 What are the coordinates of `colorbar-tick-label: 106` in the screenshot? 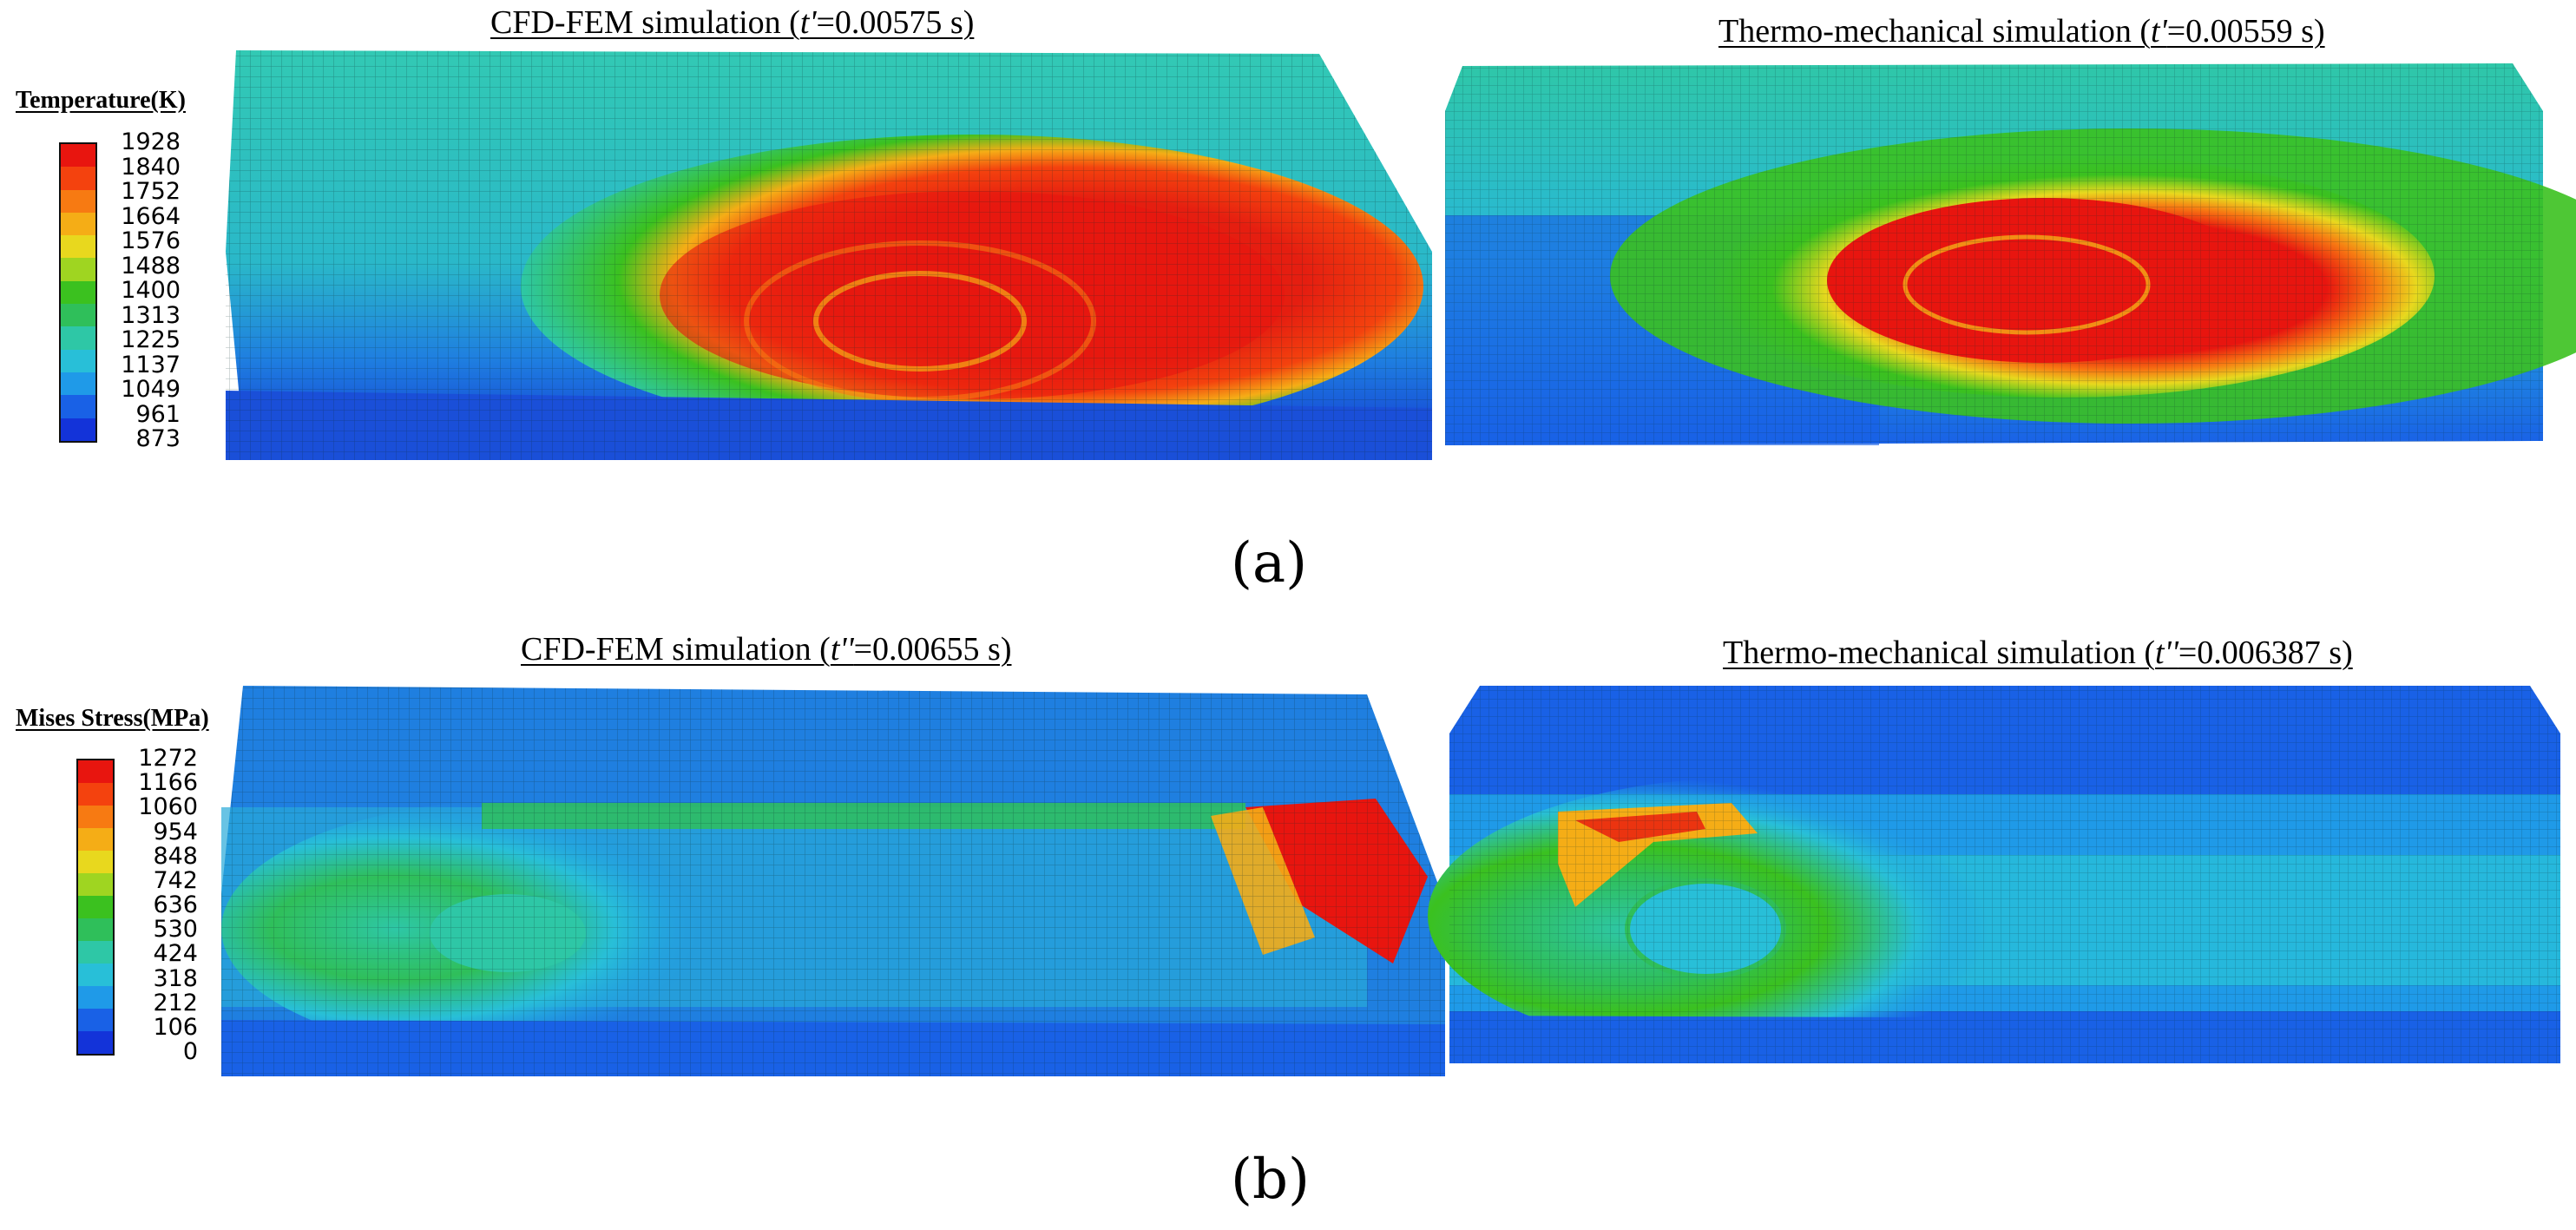 It's located at (175, 1027).